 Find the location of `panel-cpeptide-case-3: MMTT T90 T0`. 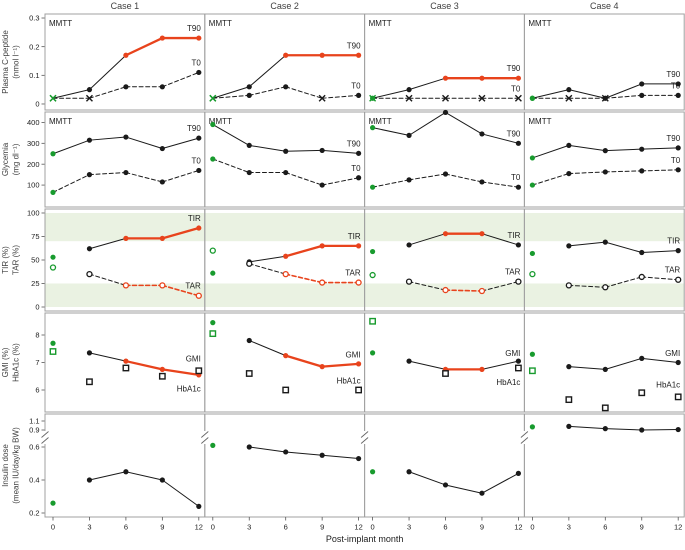

panel-cpeptide-case-3: MMTT T90 T0 is located at coordinates (444, 62).